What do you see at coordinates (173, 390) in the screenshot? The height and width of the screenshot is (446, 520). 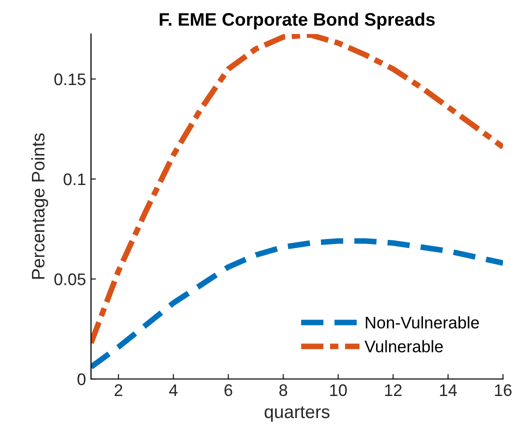 I see `x-tick-label: 4` at bounding box center [173, 390].